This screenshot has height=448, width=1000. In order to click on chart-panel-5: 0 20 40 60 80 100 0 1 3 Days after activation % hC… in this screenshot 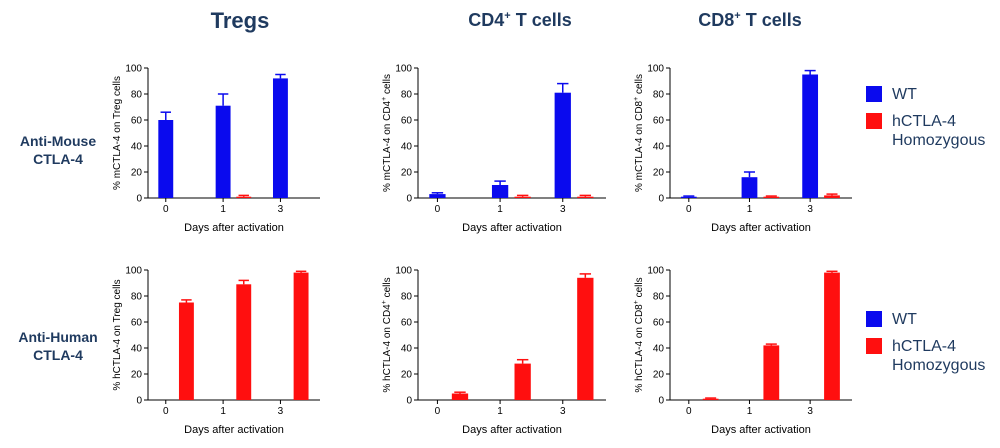, I will do `click(742, 351)`.